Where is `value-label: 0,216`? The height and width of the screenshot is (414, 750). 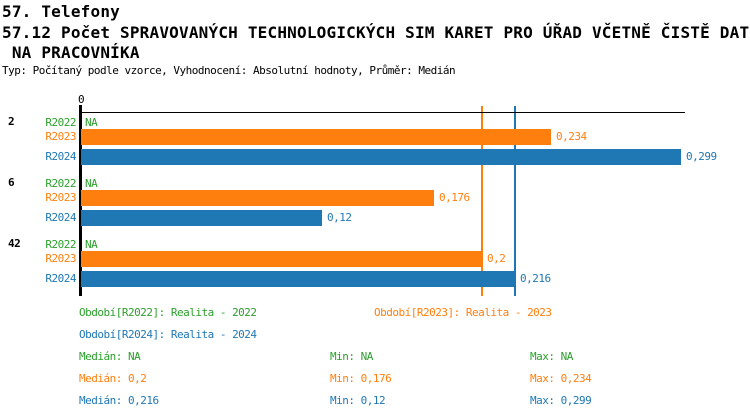
value-label: 0,216 is located at coordinates (535, 278).